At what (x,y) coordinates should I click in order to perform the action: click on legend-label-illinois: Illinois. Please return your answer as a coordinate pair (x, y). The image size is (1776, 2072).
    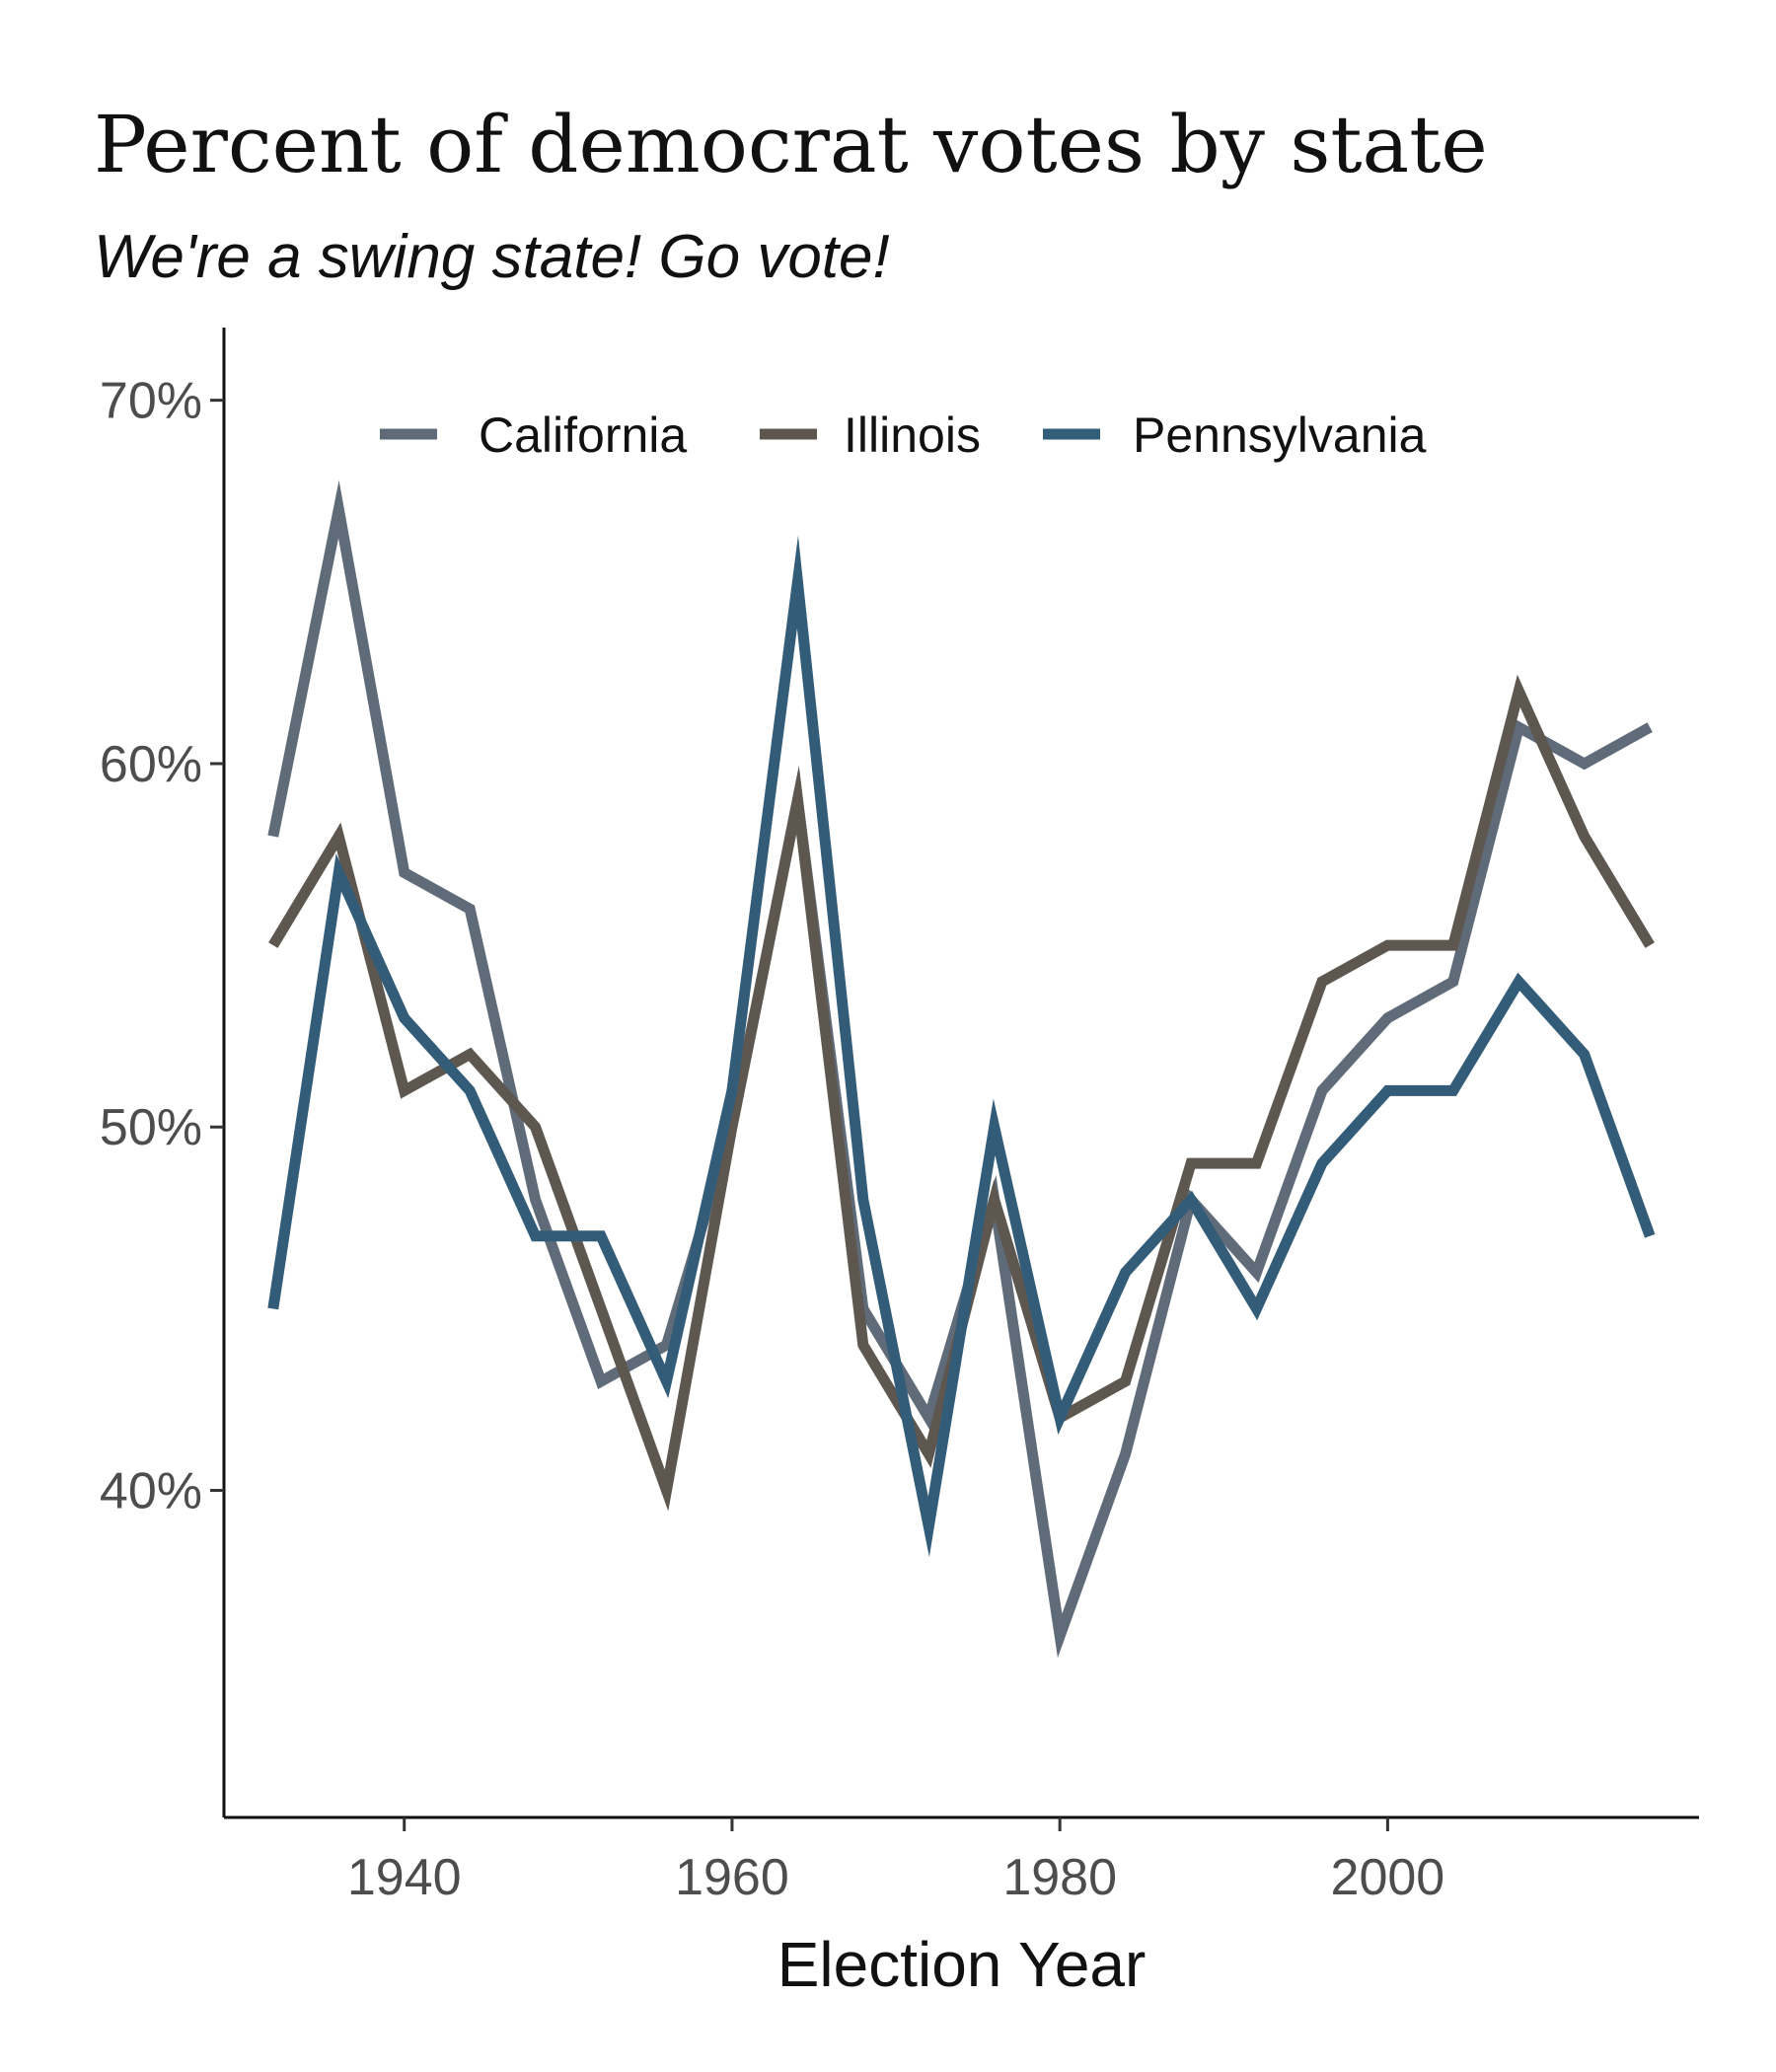
    Looking at the image, I should click on (913, 435).